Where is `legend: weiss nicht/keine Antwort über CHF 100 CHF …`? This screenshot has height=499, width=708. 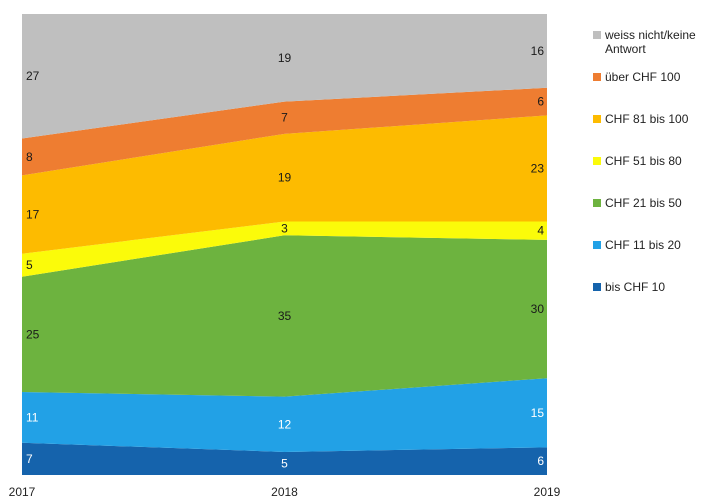
legend: weiss nicht/keine Antwort über CHF 100 CHF … is located at coordinates (644, 161).